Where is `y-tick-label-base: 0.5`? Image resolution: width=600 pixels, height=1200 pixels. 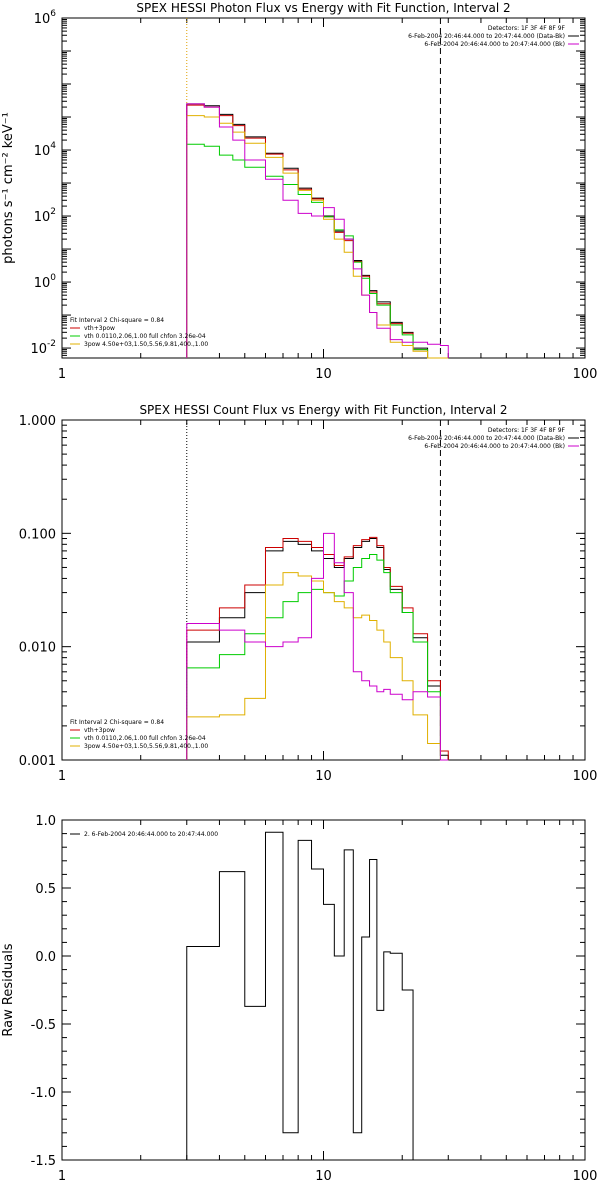
y-tick-label-base: 0.5 is located at coordinates (45, 889).